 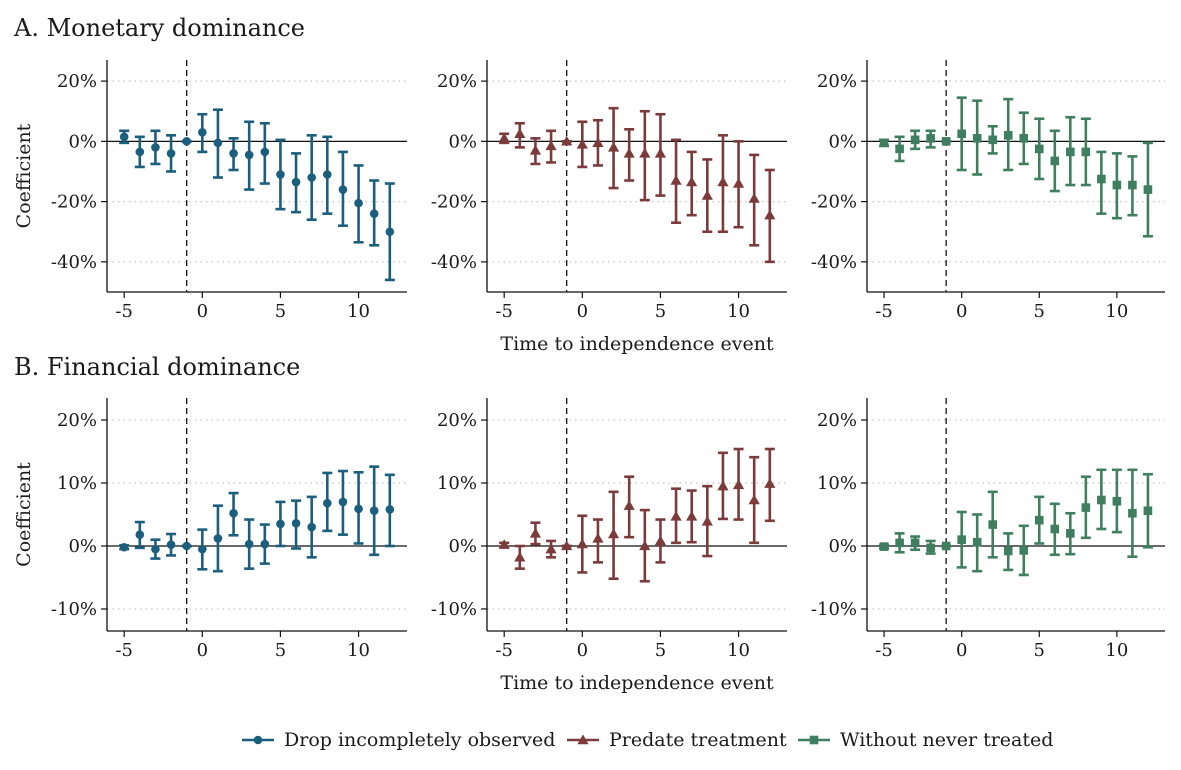 What do you see at coordinates (814, 740) in the screenshot?
I see `legend-marker-square` at bounding box center [814, 740].